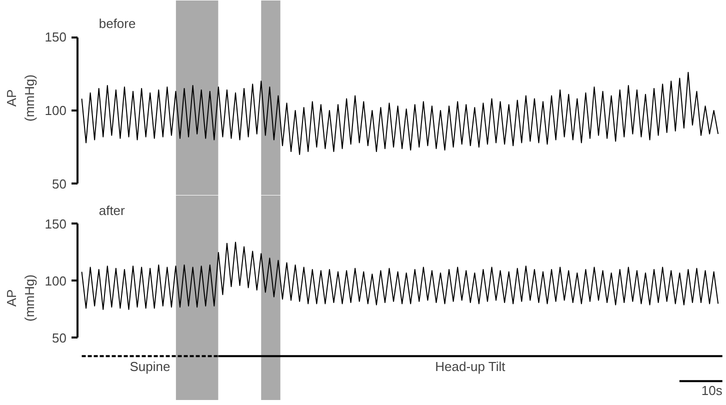 The width and height of the screenshot is (726, 405). I want to click on text: 10s, so click(712, 390).